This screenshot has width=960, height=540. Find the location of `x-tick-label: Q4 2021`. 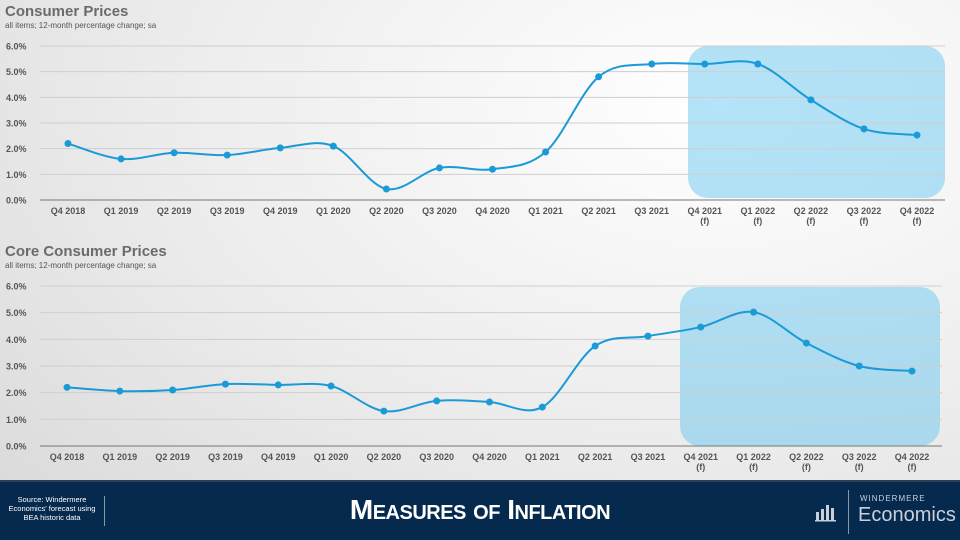

x-tick-label: Q4 2021 is located at coordinates (704, 211).